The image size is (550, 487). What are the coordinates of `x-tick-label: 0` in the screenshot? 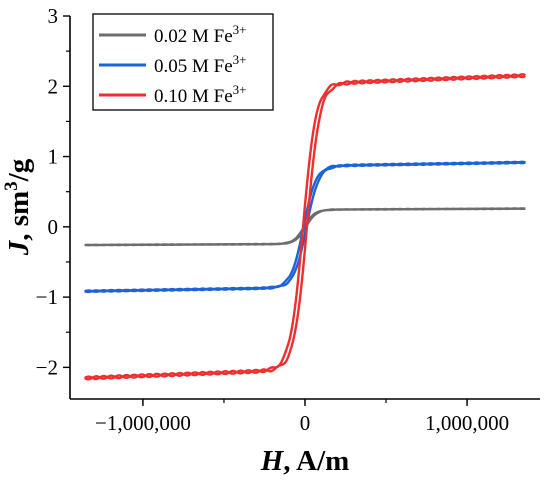 It's located at (305, 423).